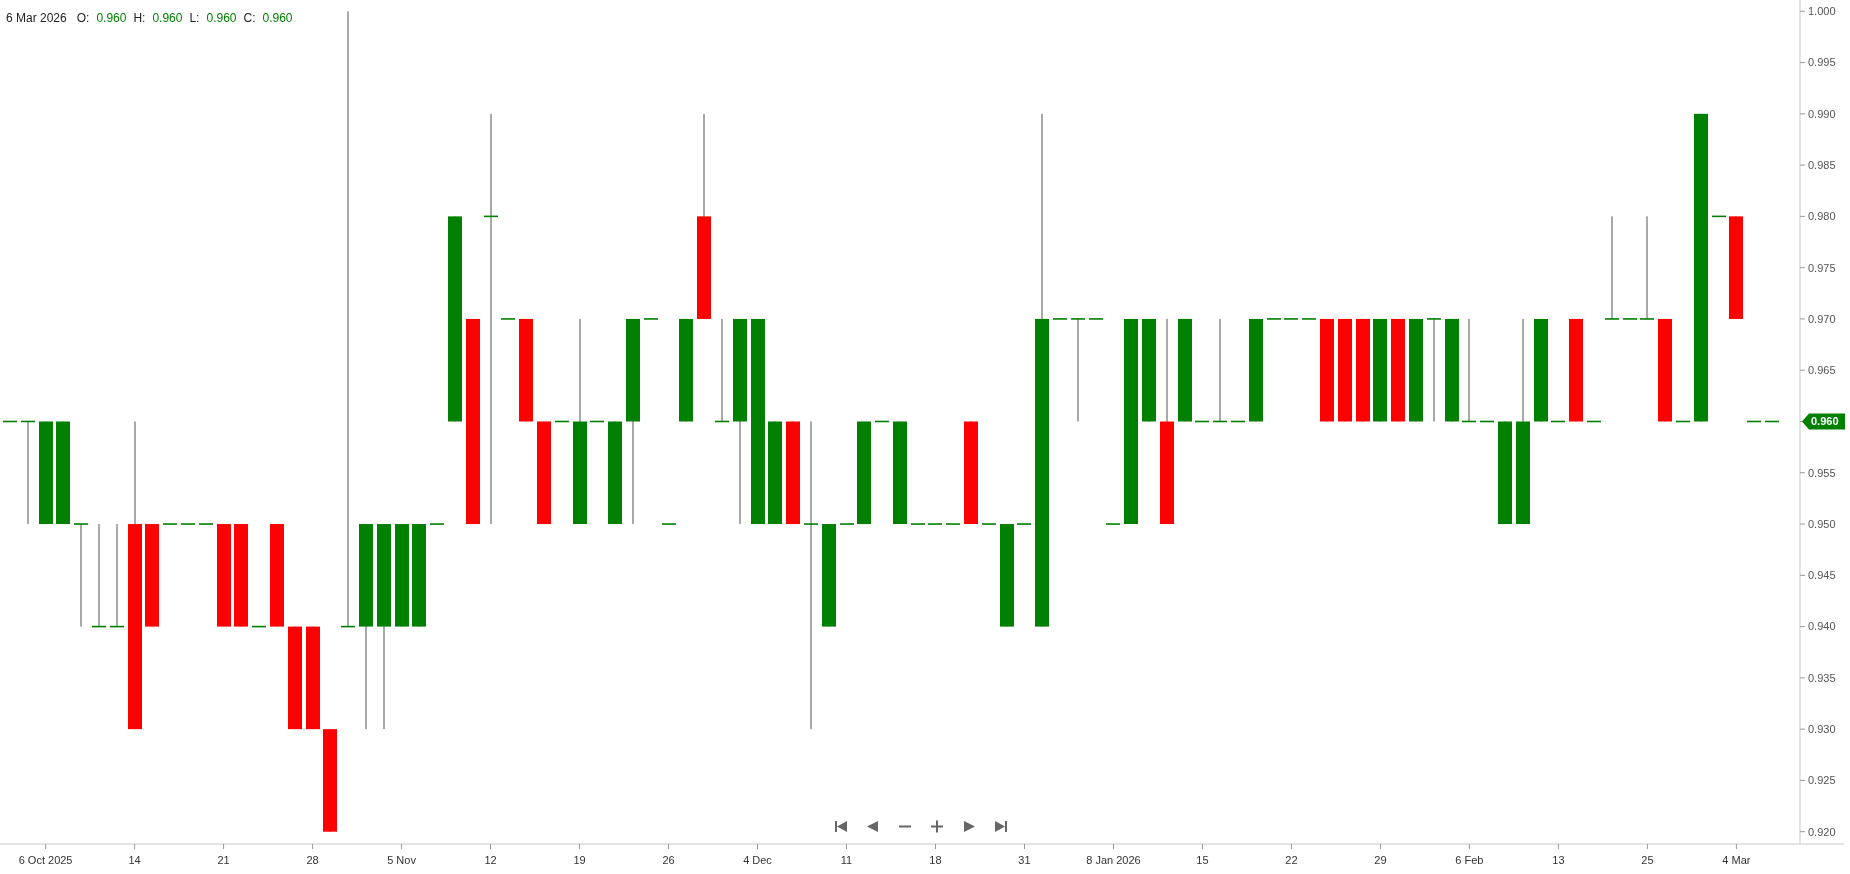  Describe the element at coordinates (312, 860) in the screenshot. I see `x-tick-label: 28` at that location.